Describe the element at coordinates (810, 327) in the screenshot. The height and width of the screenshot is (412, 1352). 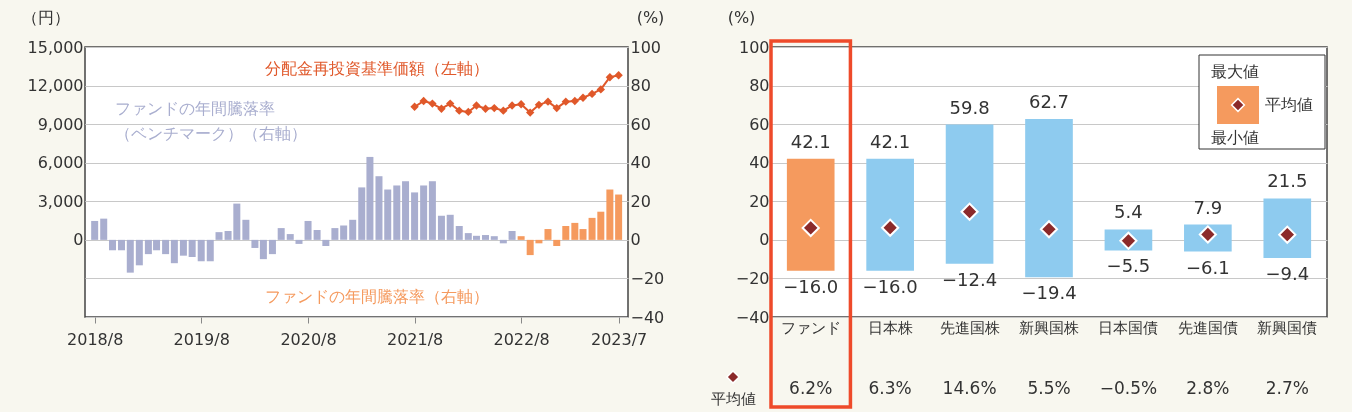
I see `x-tick-label: ファンド` at that location.